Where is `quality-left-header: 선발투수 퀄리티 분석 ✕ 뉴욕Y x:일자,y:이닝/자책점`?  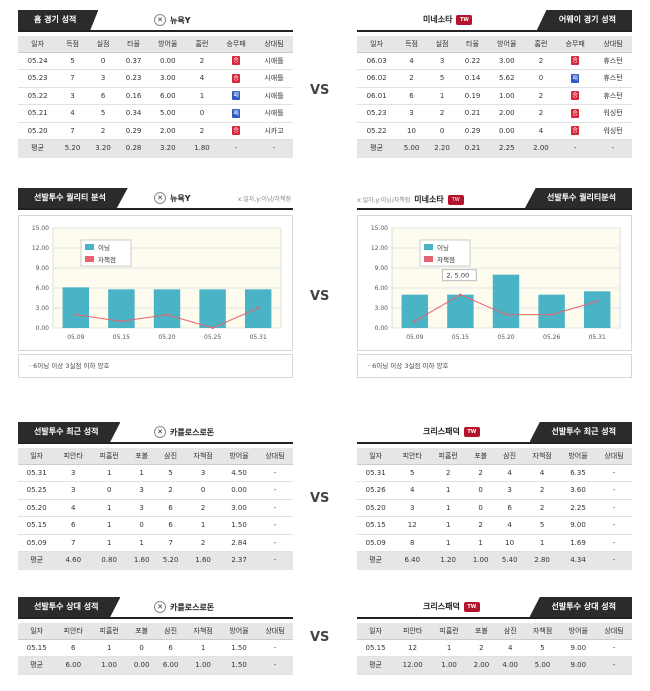
quality-left-header: 선발투수 퀄리티 분석 ✕ 뉴욕Y x:일자,y:이닝/자책점 is located at coordinates (155, 199).